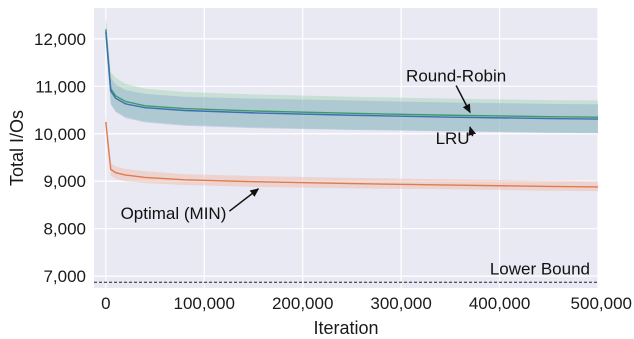  I want to click on reference-lines: Lower Bound, so click(346, 271).